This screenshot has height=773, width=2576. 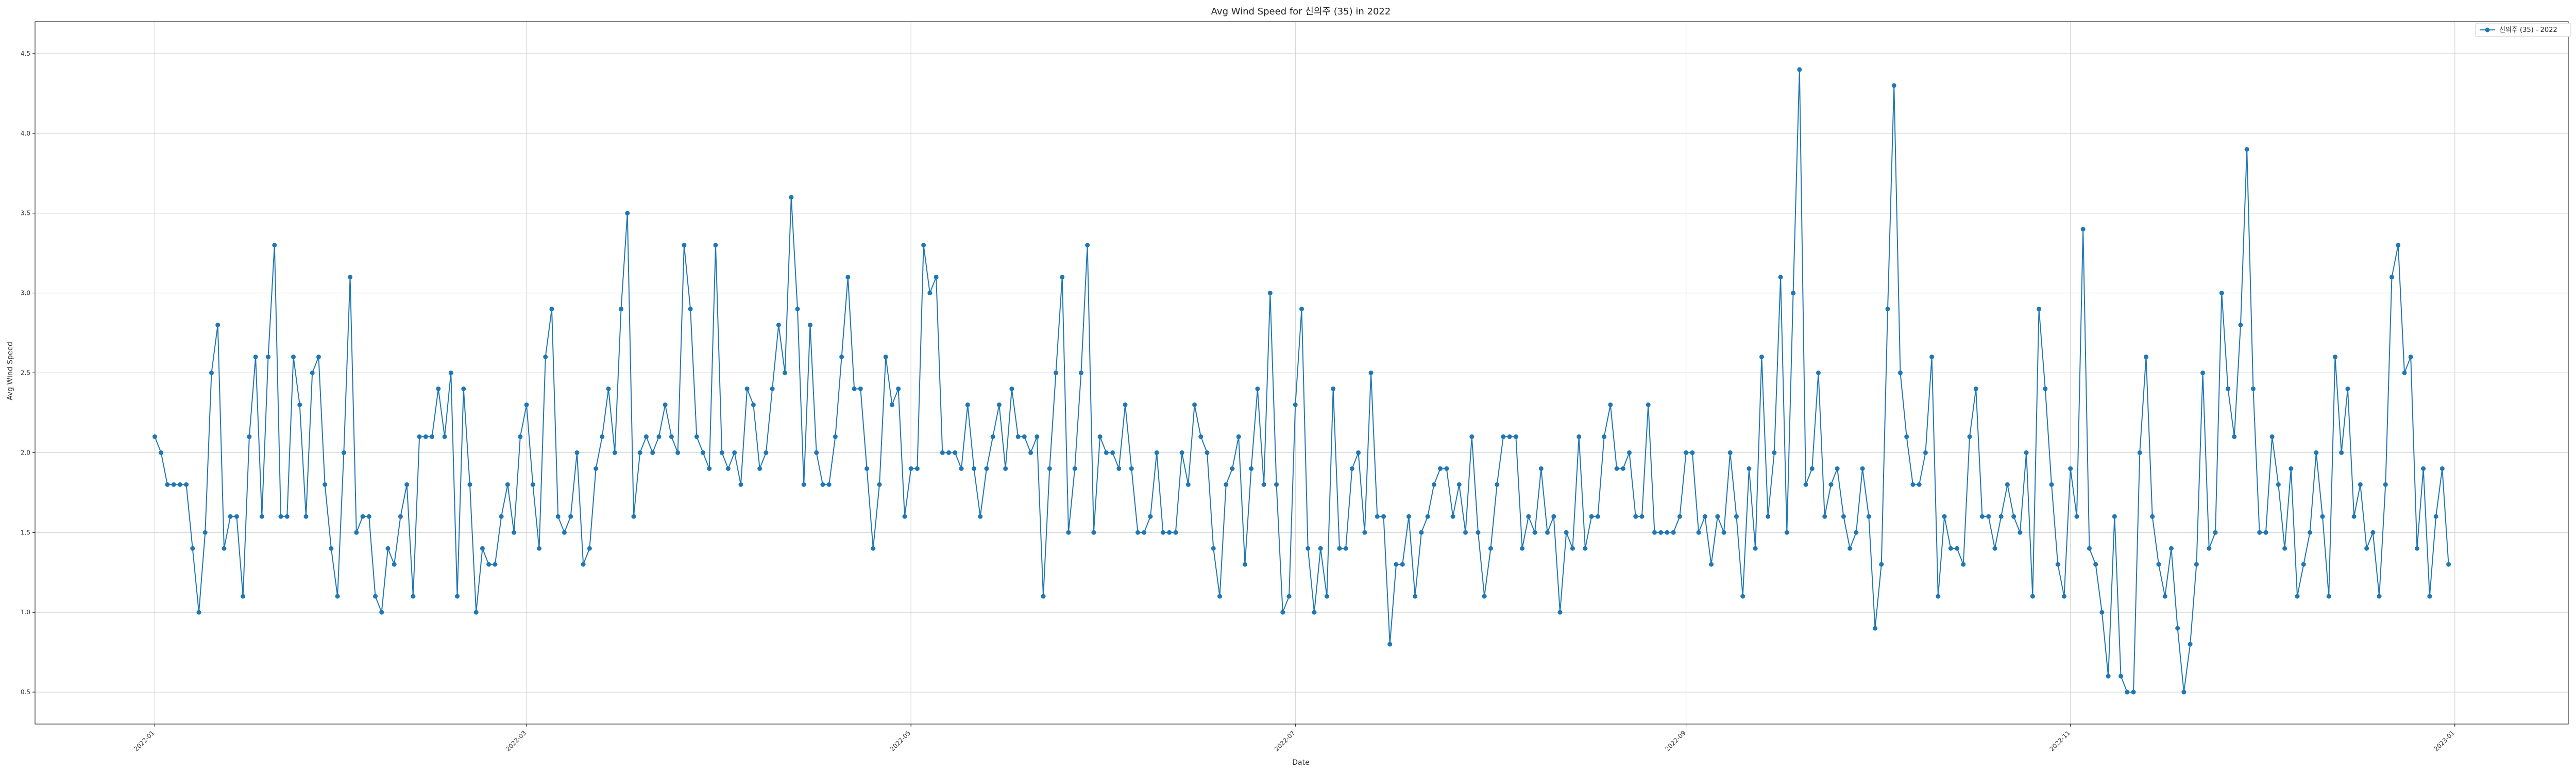 What do you see at coordinates (25, 692) in the screenshot?
I see `y-tick-label: 0.5` at bounding box center [25, 692].